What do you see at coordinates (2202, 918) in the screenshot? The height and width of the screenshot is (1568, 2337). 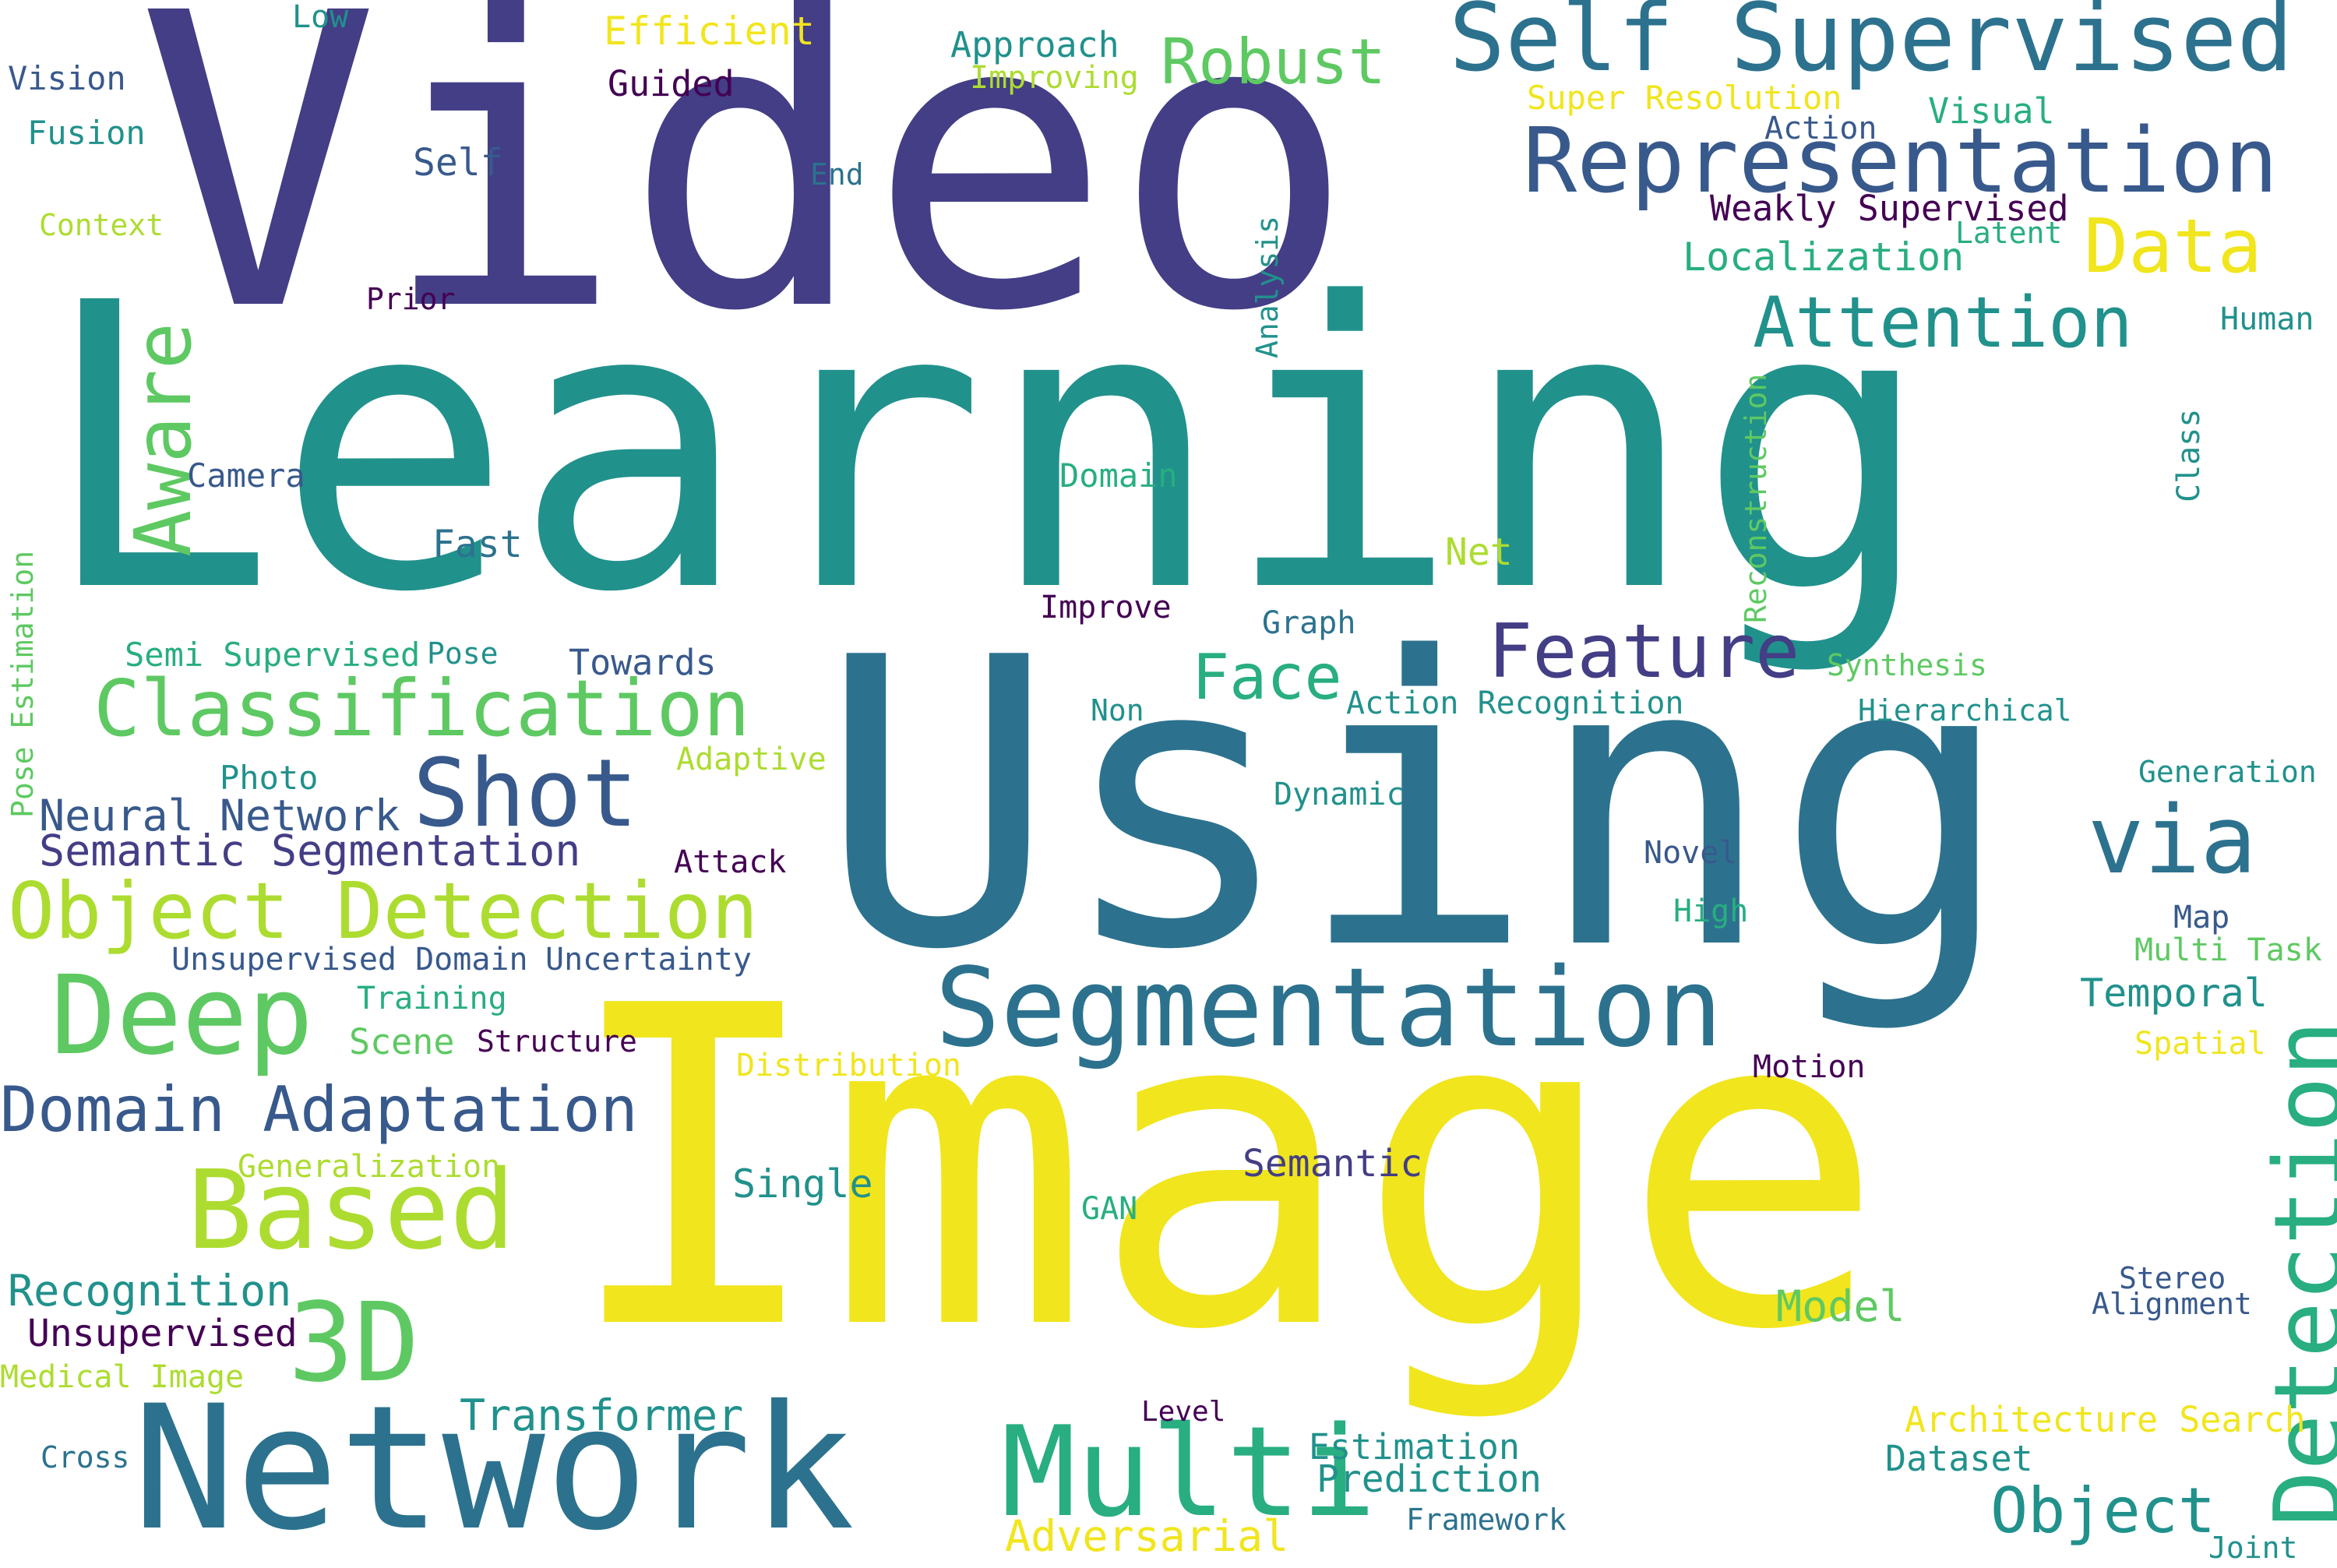 I see `word-map: Map` at bounding box center [2202, 918].